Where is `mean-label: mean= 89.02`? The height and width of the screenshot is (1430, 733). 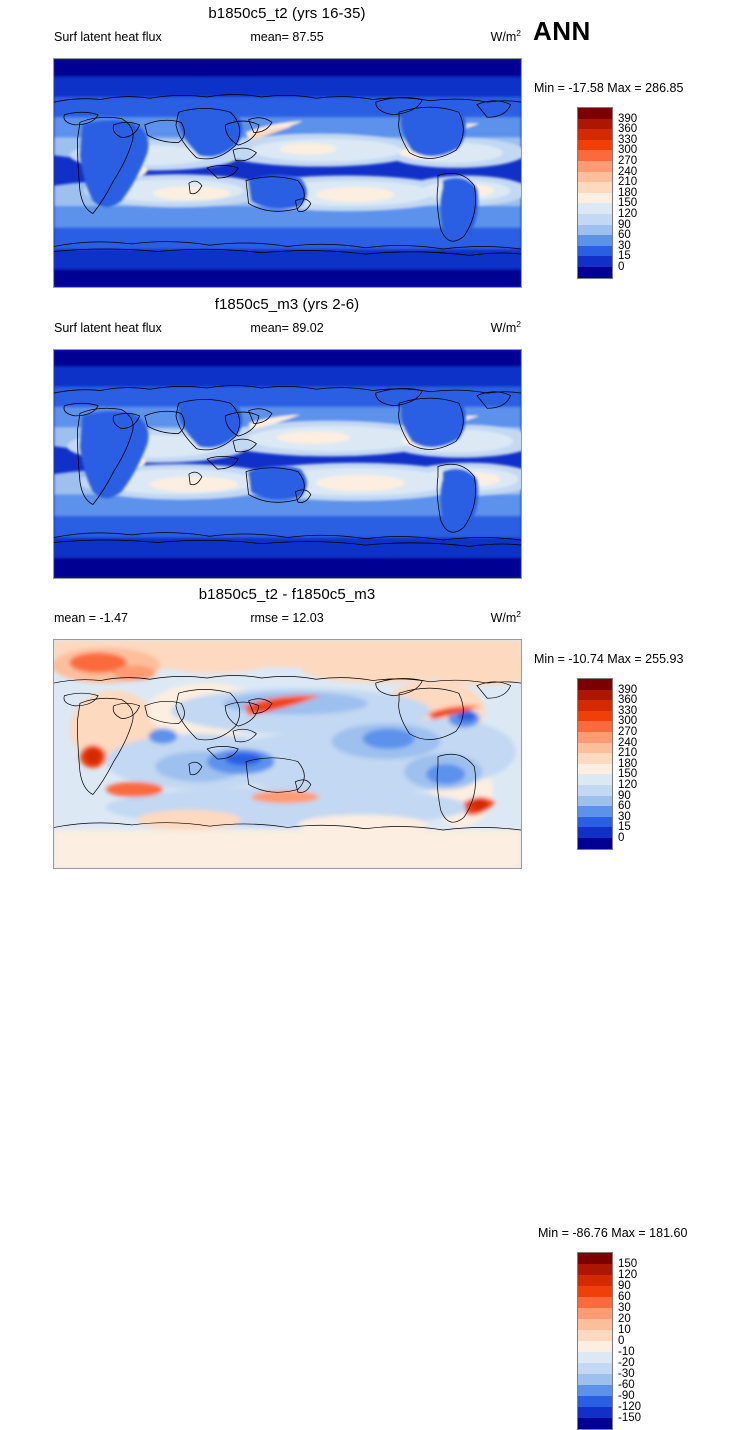 mean-label: mean= 89.02 is located at coordinates (287, 328).